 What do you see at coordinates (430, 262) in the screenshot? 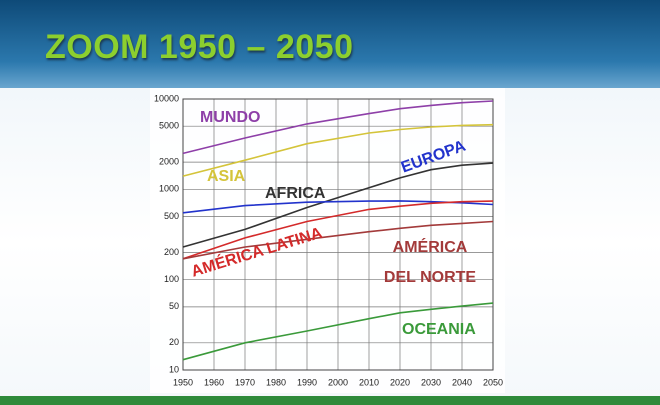
I see `series-label: AMÉRICA DEL NORTE` at bounding box center [430, 262].